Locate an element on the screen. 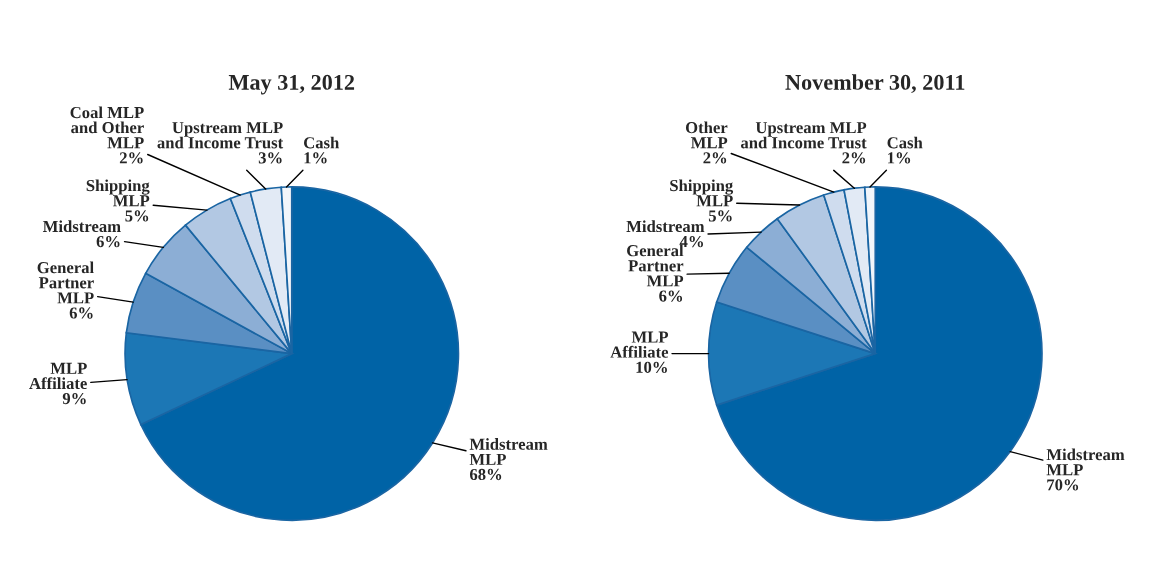 The height and width of the screenshot is (573, 1167). data-label: 70% is located at coordinates (1063, 485).